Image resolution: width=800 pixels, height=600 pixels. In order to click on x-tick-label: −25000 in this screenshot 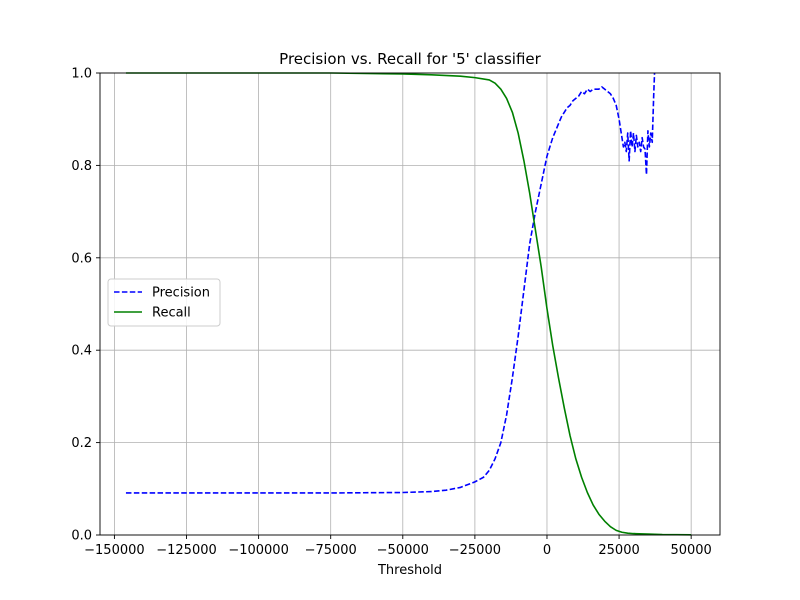, I will do `click(475, 550)`.